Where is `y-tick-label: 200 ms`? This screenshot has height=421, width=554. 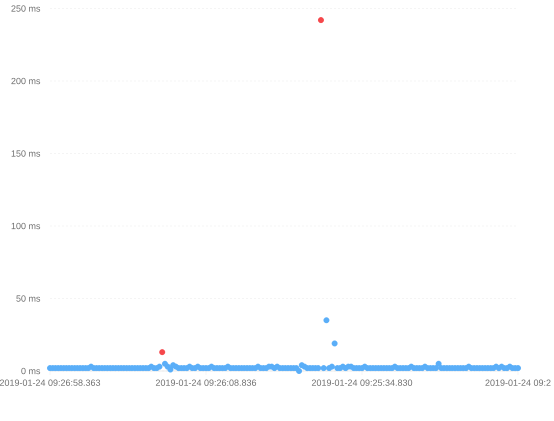
y-tick-label: 200 ms is located at coordinates (25, 81).